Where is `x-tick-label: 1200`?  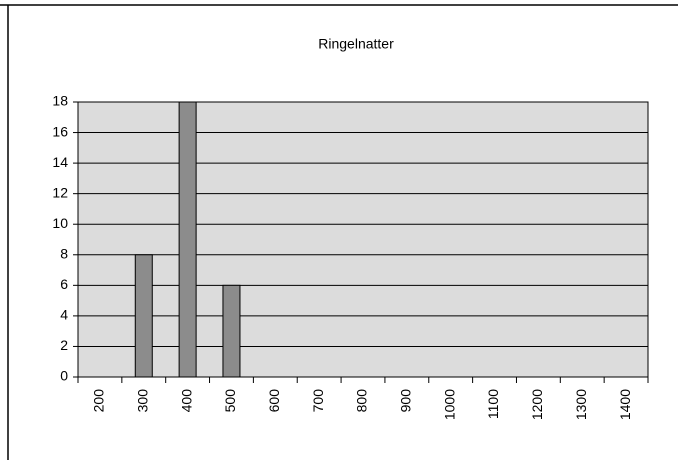
x-tick-label: 1200 is located at coordinates (537, 404).